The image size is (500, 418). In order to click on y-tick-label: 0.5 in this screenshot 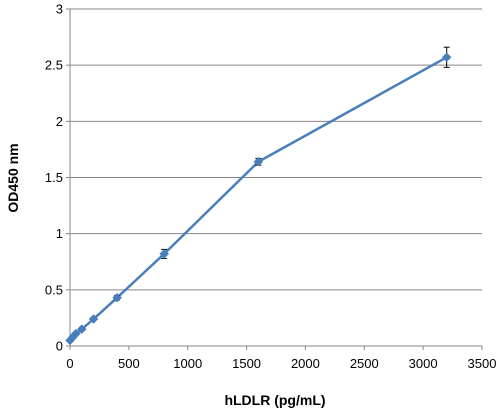, I will do `click(54, 289)`.